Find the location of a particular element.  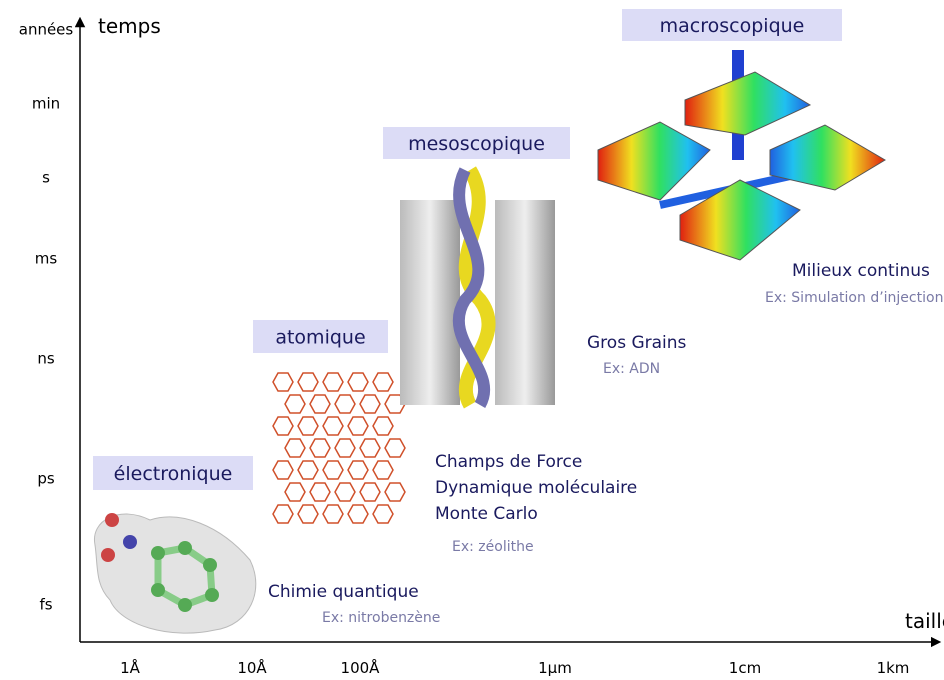

x-tick-label: 100Å is located at coordinates (361, 667).